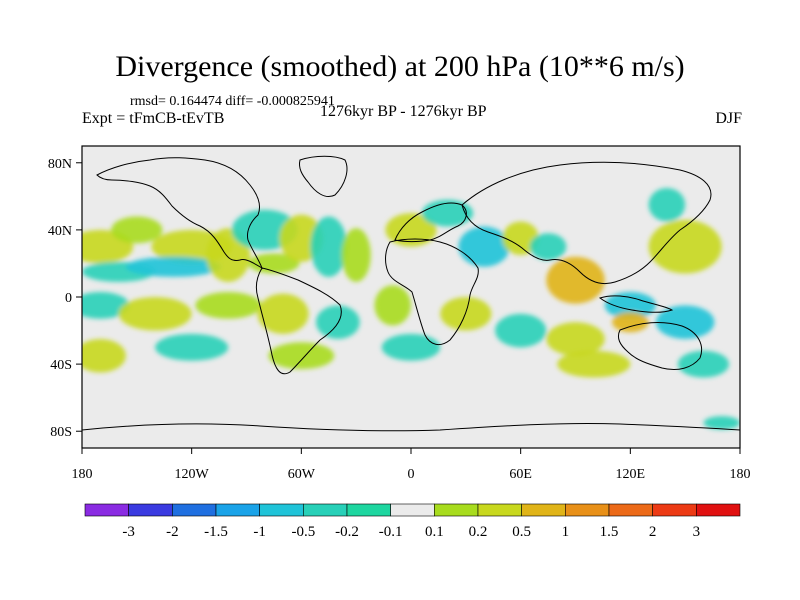 The image size is (800, 600). I want to click on coastline-antarctica, so click(411, 427).